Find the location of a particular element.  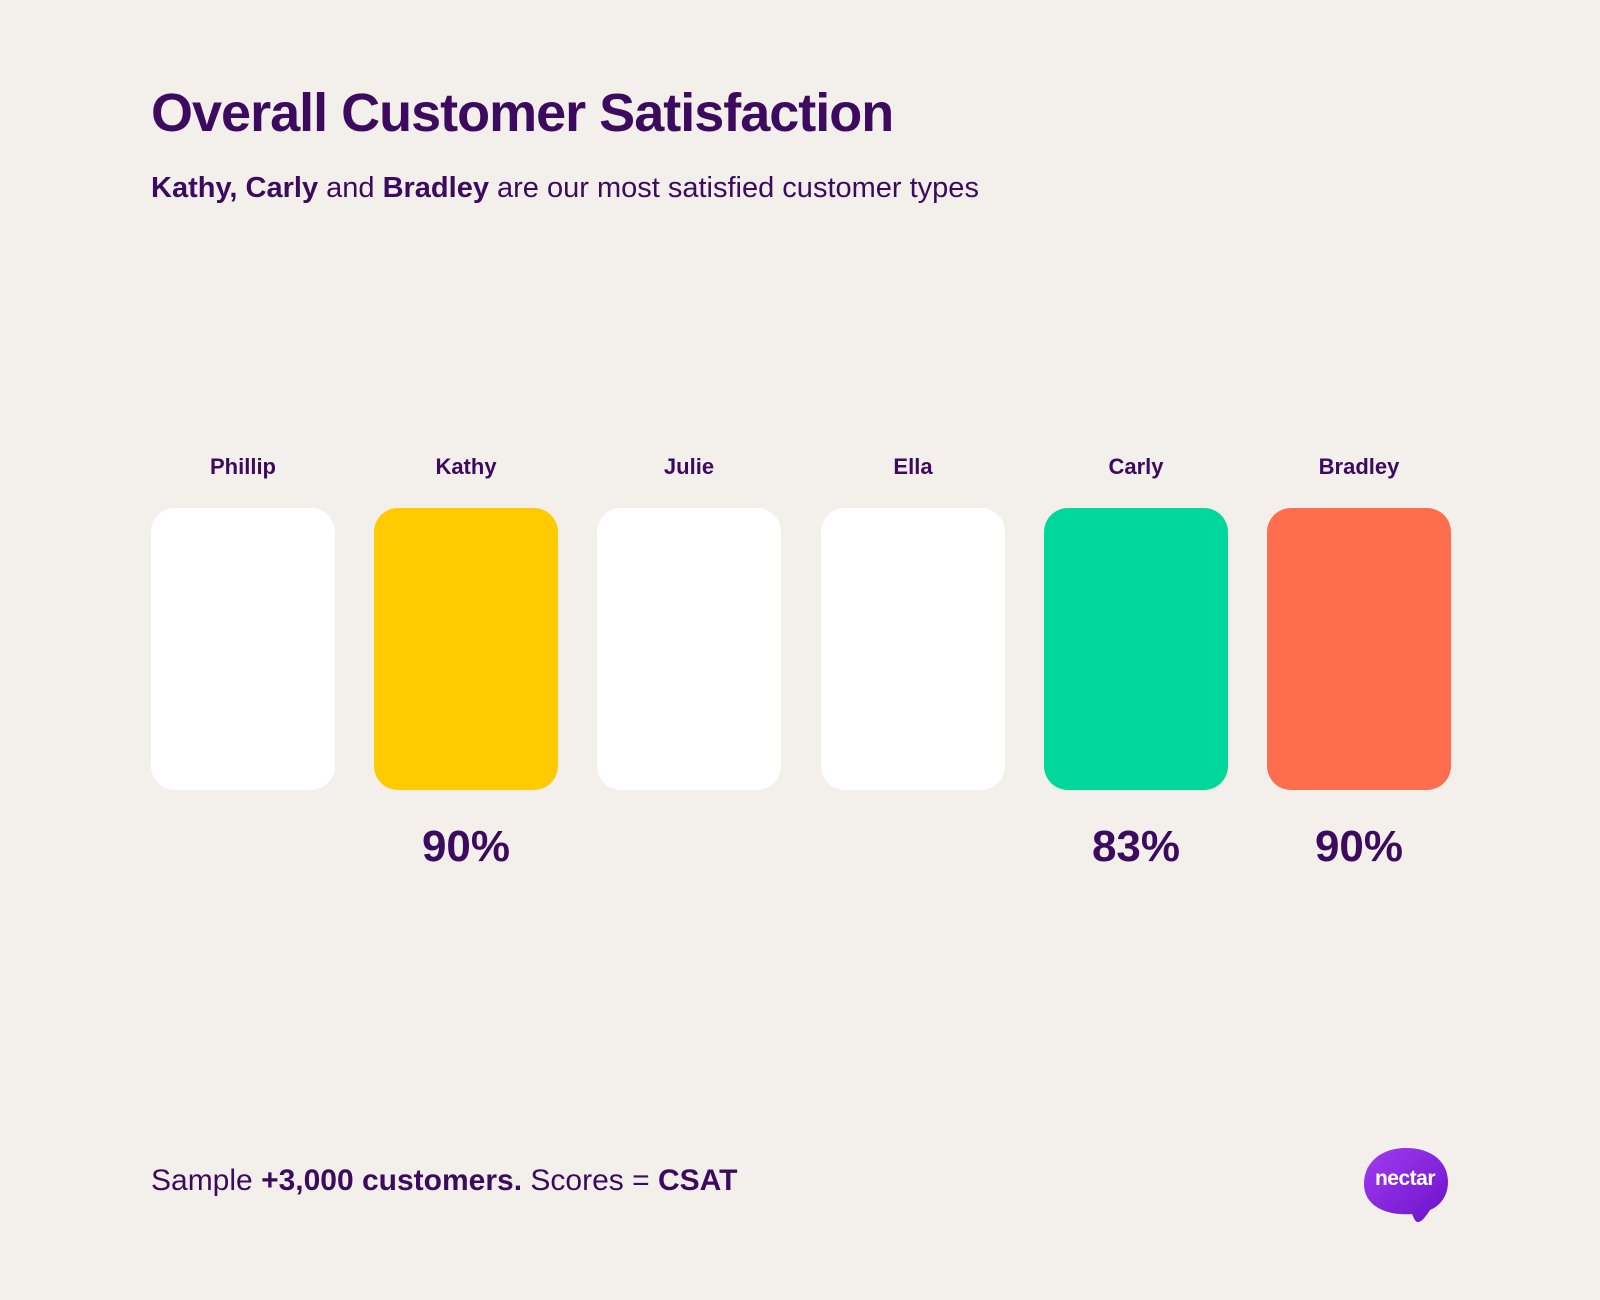

card-kathy: Kathy 90% is located at coordinates (466, 660).